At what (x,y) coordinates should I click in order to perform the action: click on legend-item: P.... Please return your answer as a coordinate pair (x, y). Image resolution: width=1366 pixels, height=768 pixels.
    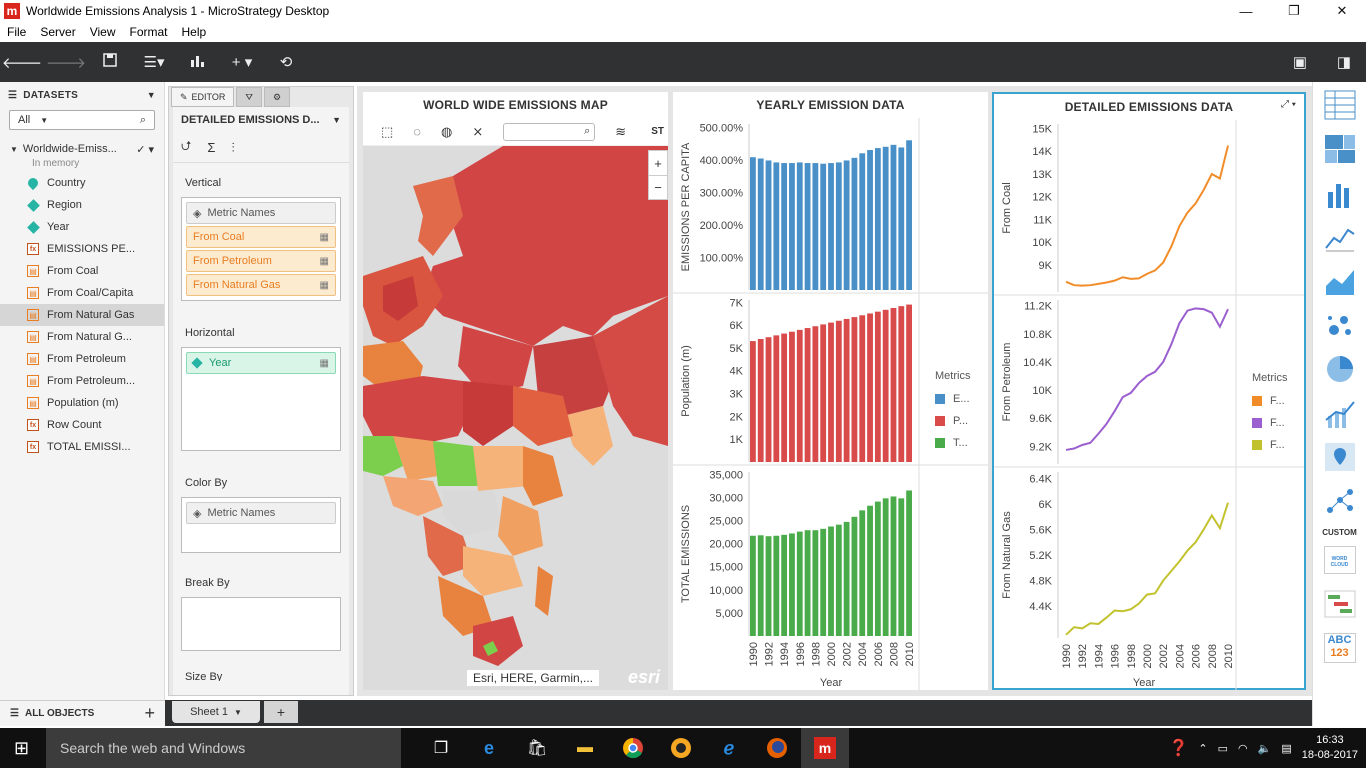
    Looking at the image, I should click on (952, 421).